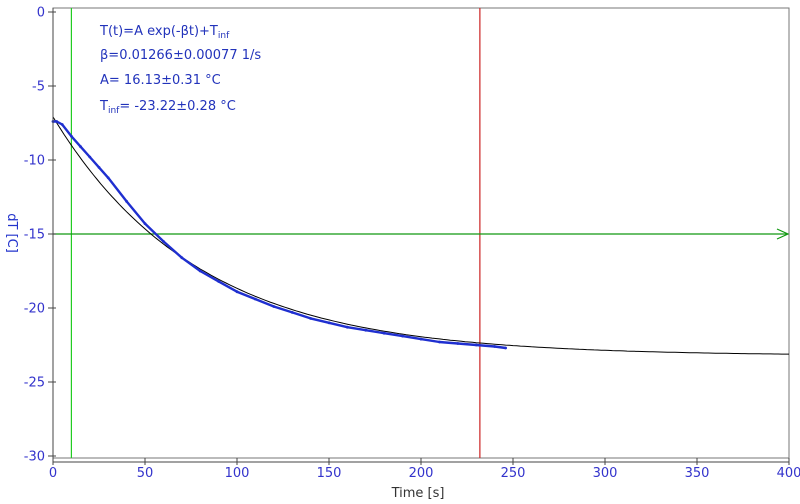  Describe the element at coordinates (53, 473) in the screenshot. I see `x-tick-label: 0` at that location.